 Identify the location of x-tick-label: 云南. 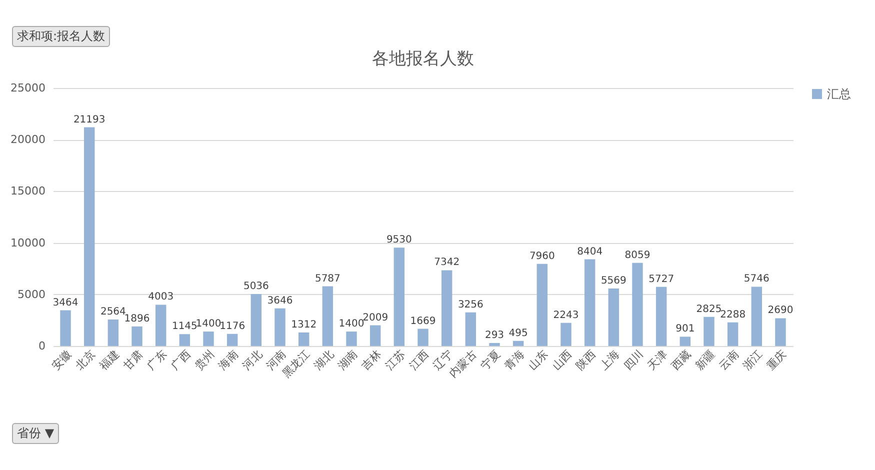
(729, 360).